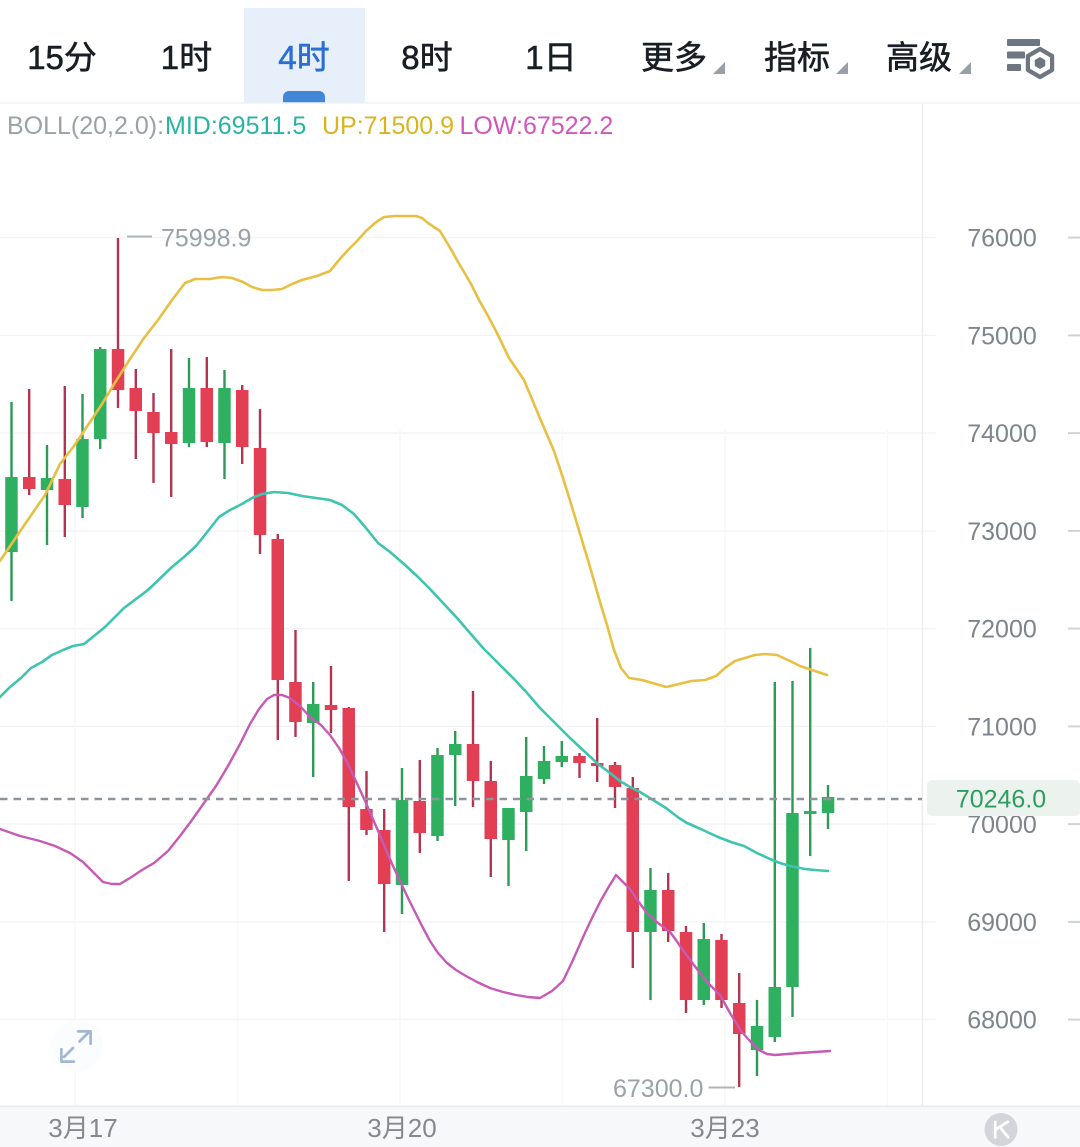 The image size is (1080, 1147). What do you see at coordinates (1002, 630) in the screenshot?
I see `svg-text: 72000` at bounding box center [1002, 630].